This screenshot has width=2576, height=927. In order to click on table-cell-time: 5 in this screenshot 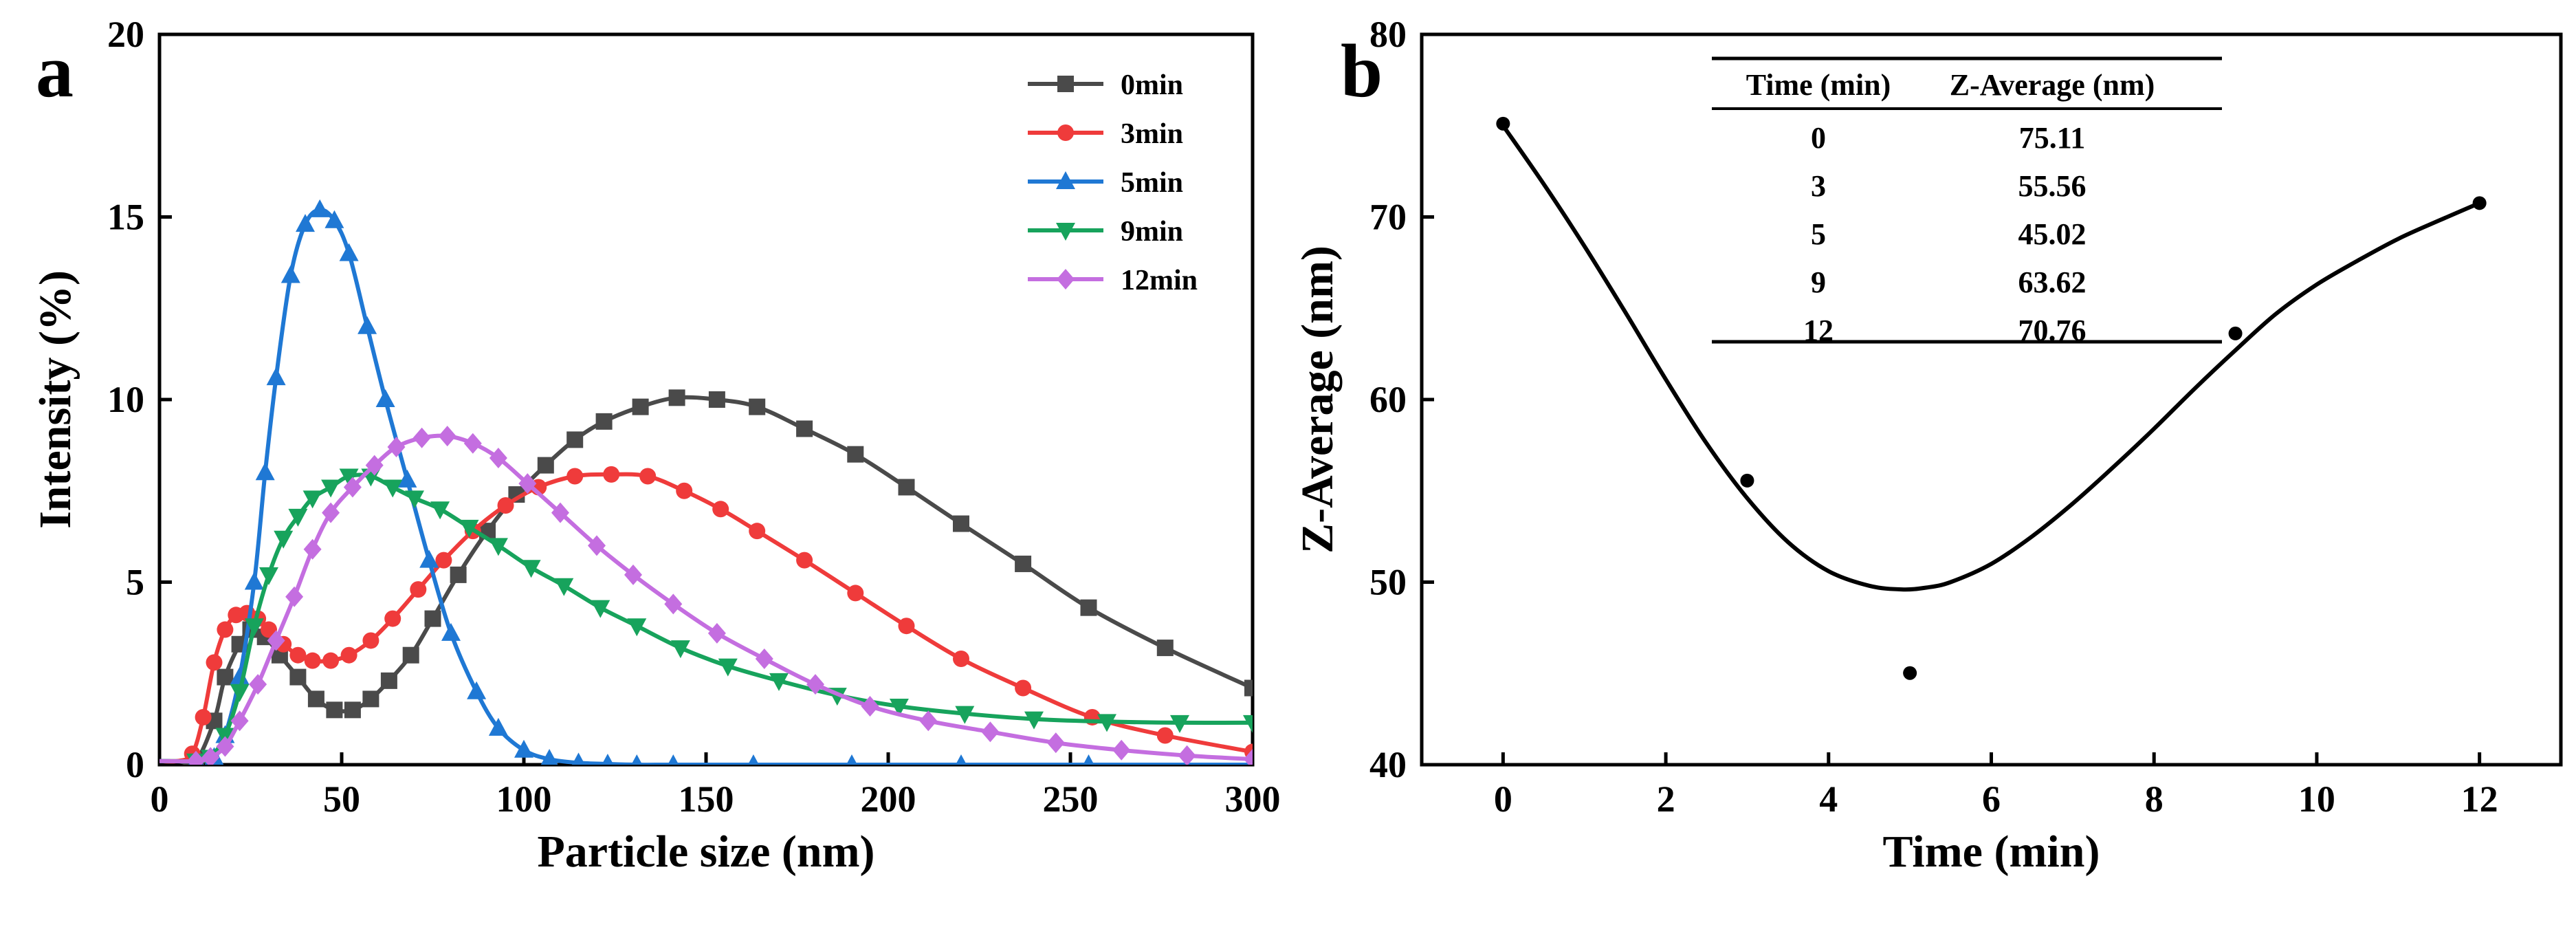, I will do `click(1818, 234)`.